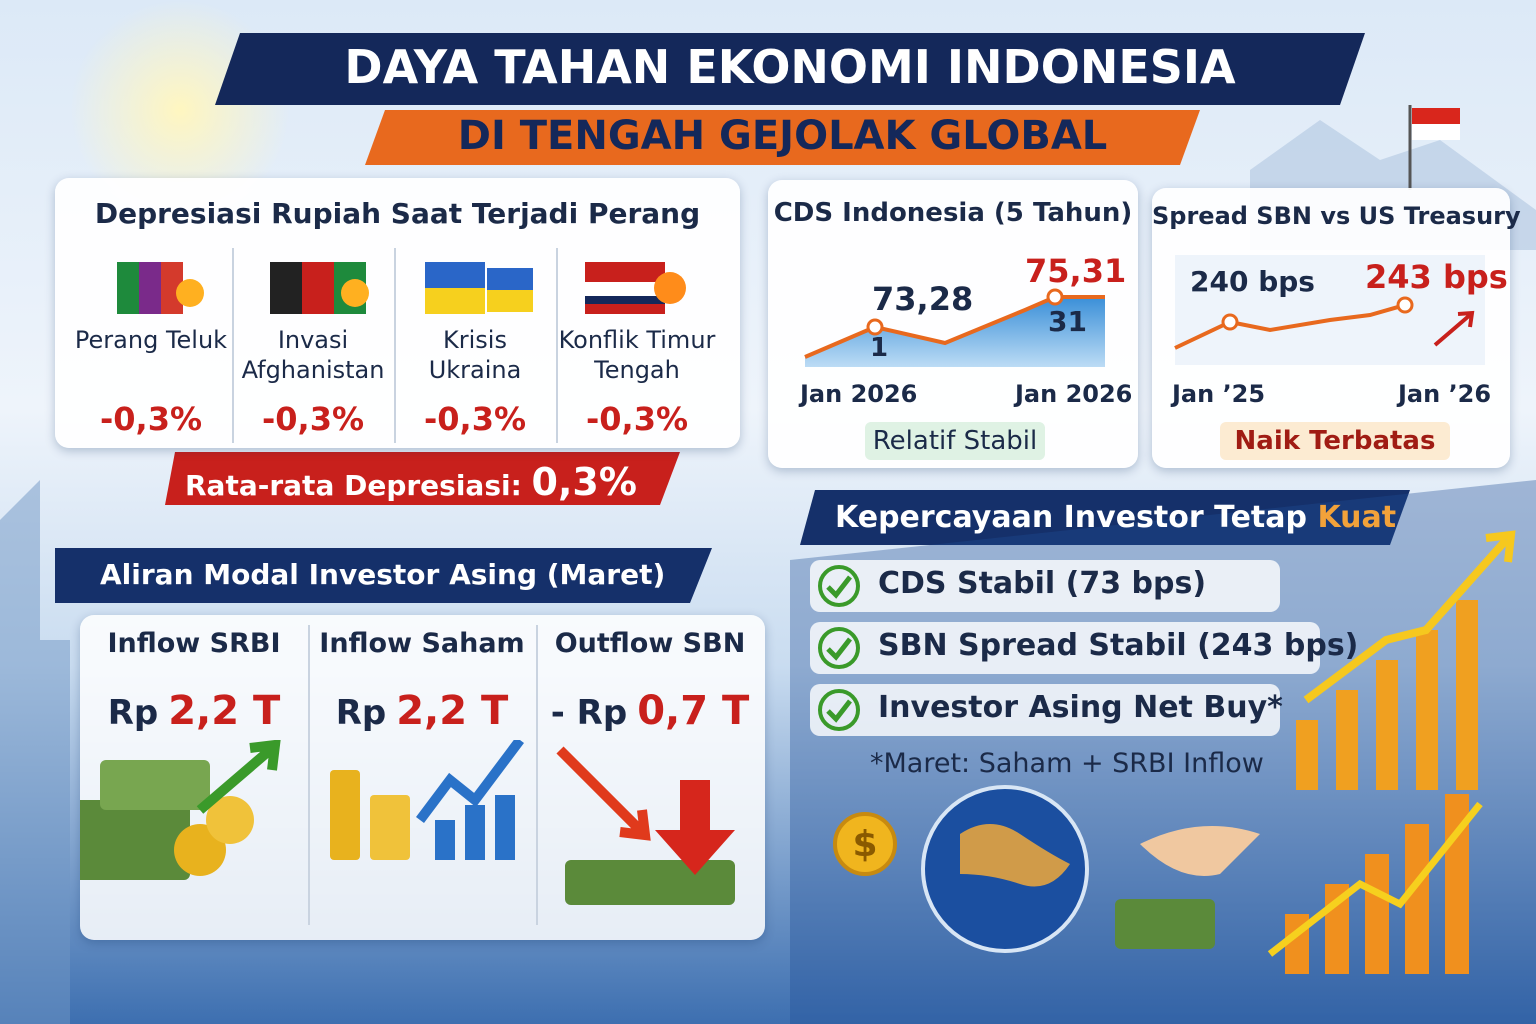 This screenshot has height=1024, width=1536. I want to click on investor-illustrations, so click(1158, 879).